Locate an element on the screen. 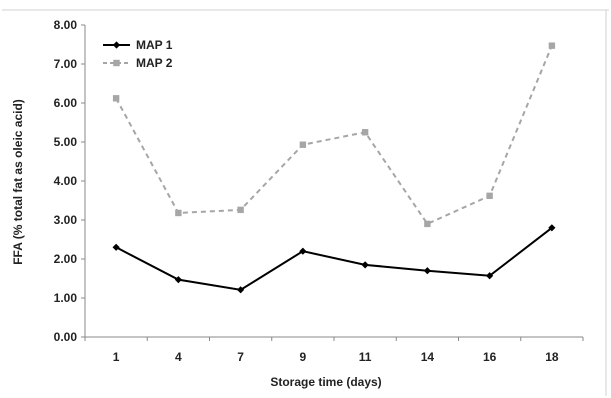  y-axis-title: FFA (% total fat as oleic acid) is located at coordinates (18, 182).